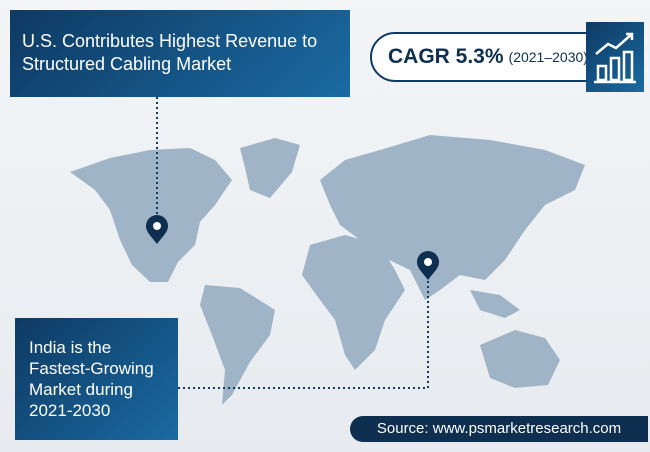 The image size is (650, 452). Describe the element at coordinates (70, 410) in the screenshot. I see `callout-text: 2021-2030` at that location.